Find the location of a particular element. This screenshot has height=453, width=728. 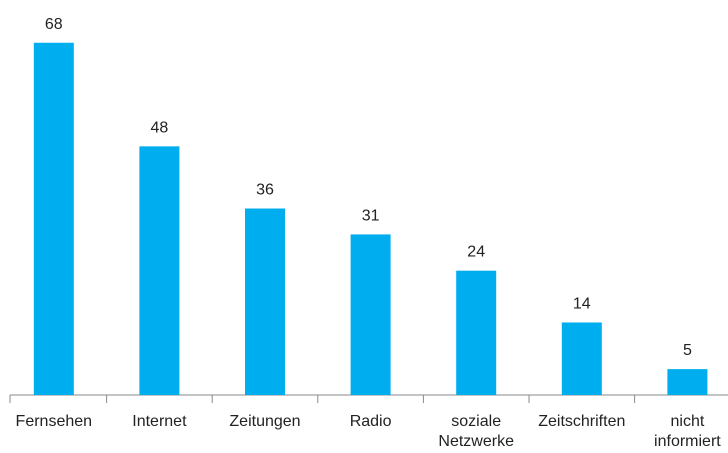

data-label: 48 is located at coordinates (160, 127).